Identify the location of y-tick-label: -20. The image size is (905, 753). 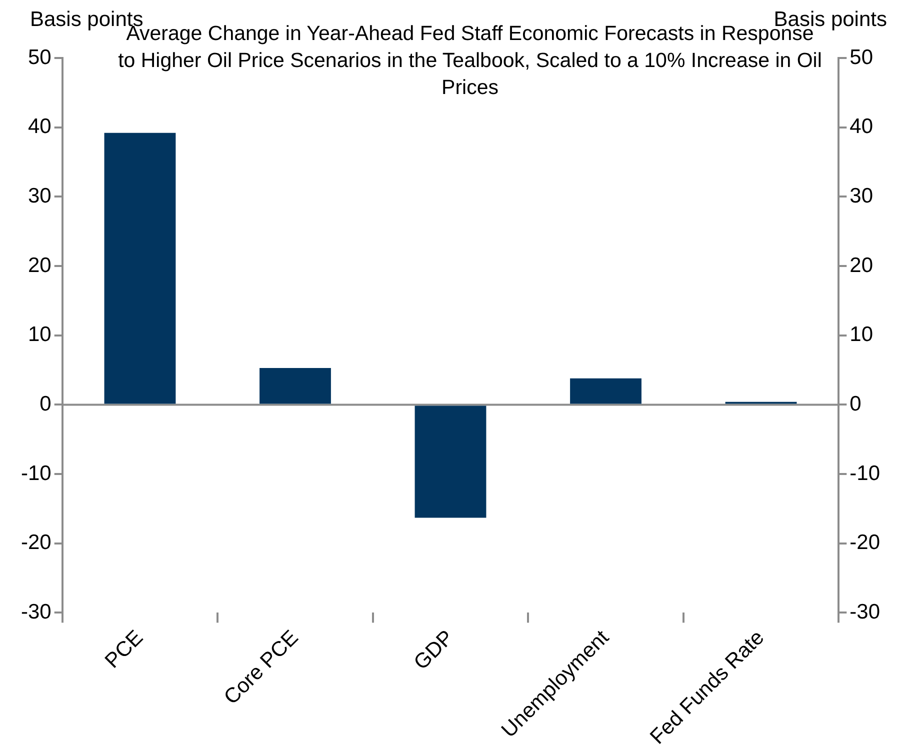
(36, 542).